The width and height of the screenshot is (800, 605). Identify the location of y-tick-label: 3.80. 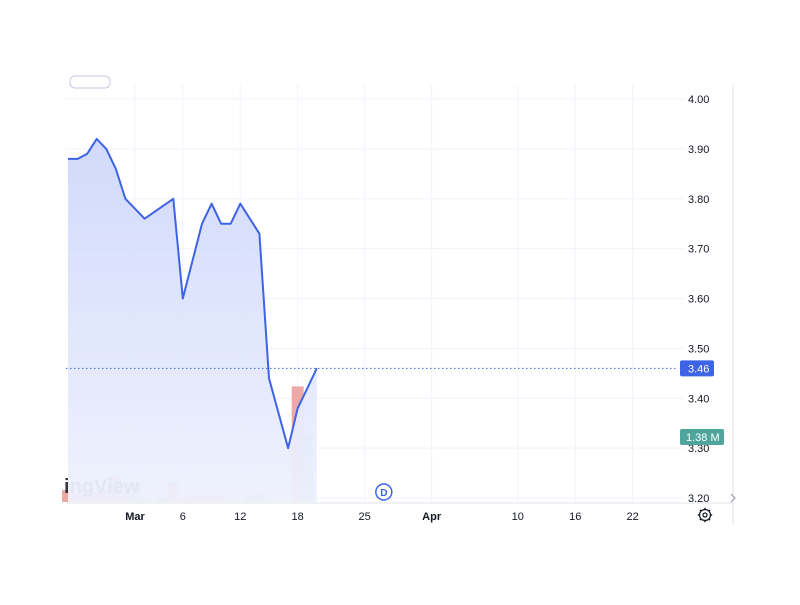
(698, 200).